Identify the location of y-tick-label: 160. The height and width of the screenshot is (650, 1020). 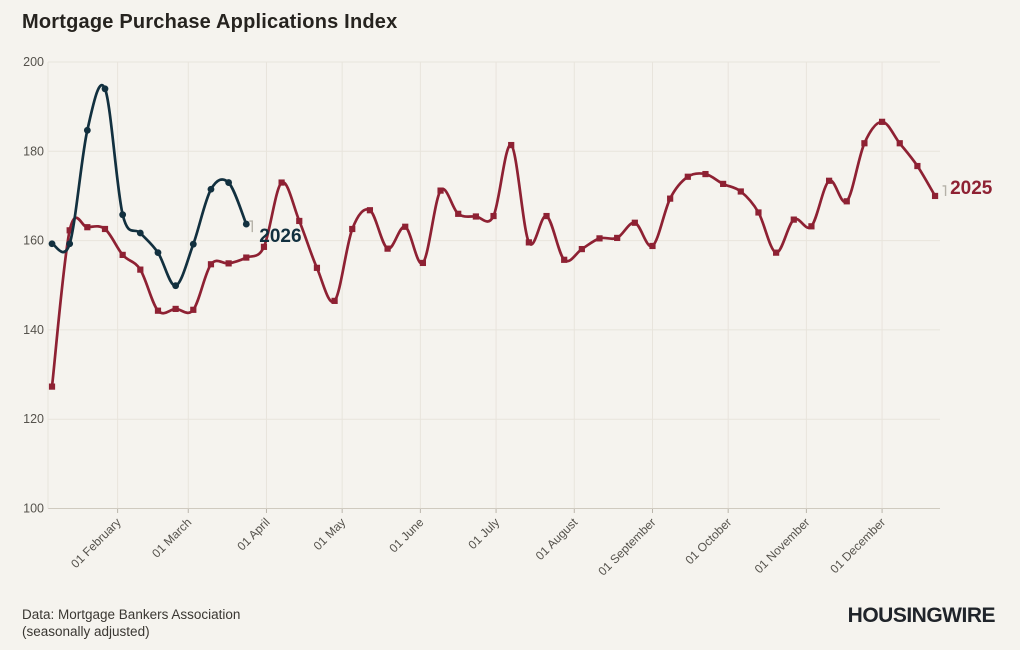
(33, 241).